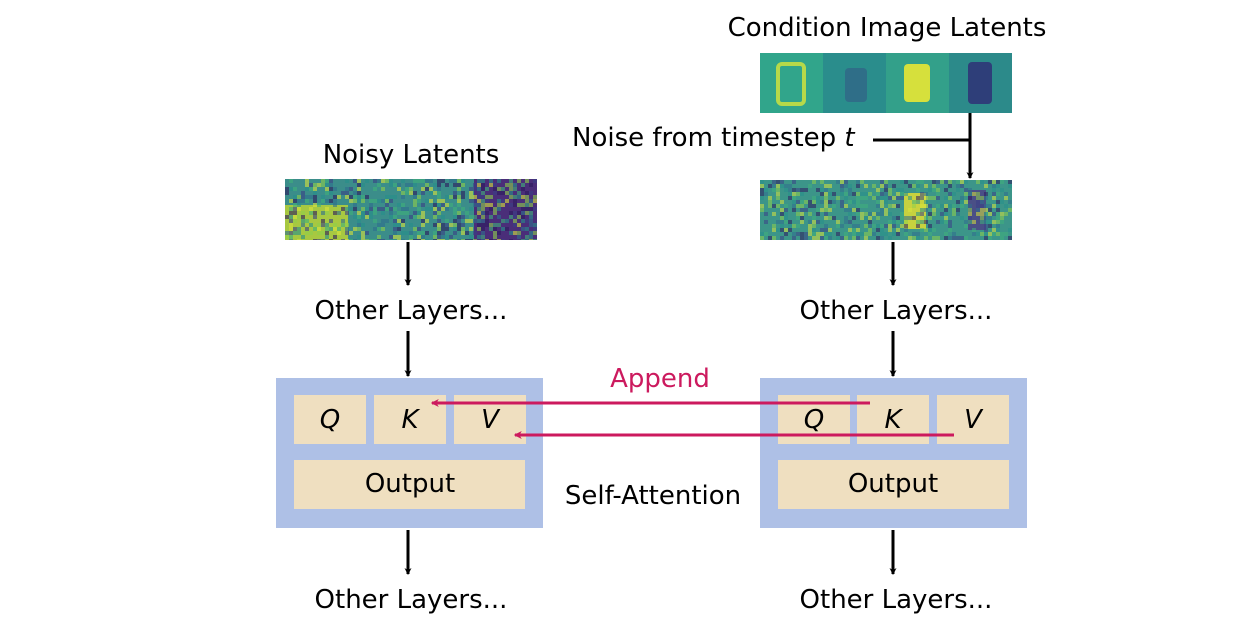 The width and height of the screenshot is (1260, 625). I want to click on append-label: Append, so click(660, 379).